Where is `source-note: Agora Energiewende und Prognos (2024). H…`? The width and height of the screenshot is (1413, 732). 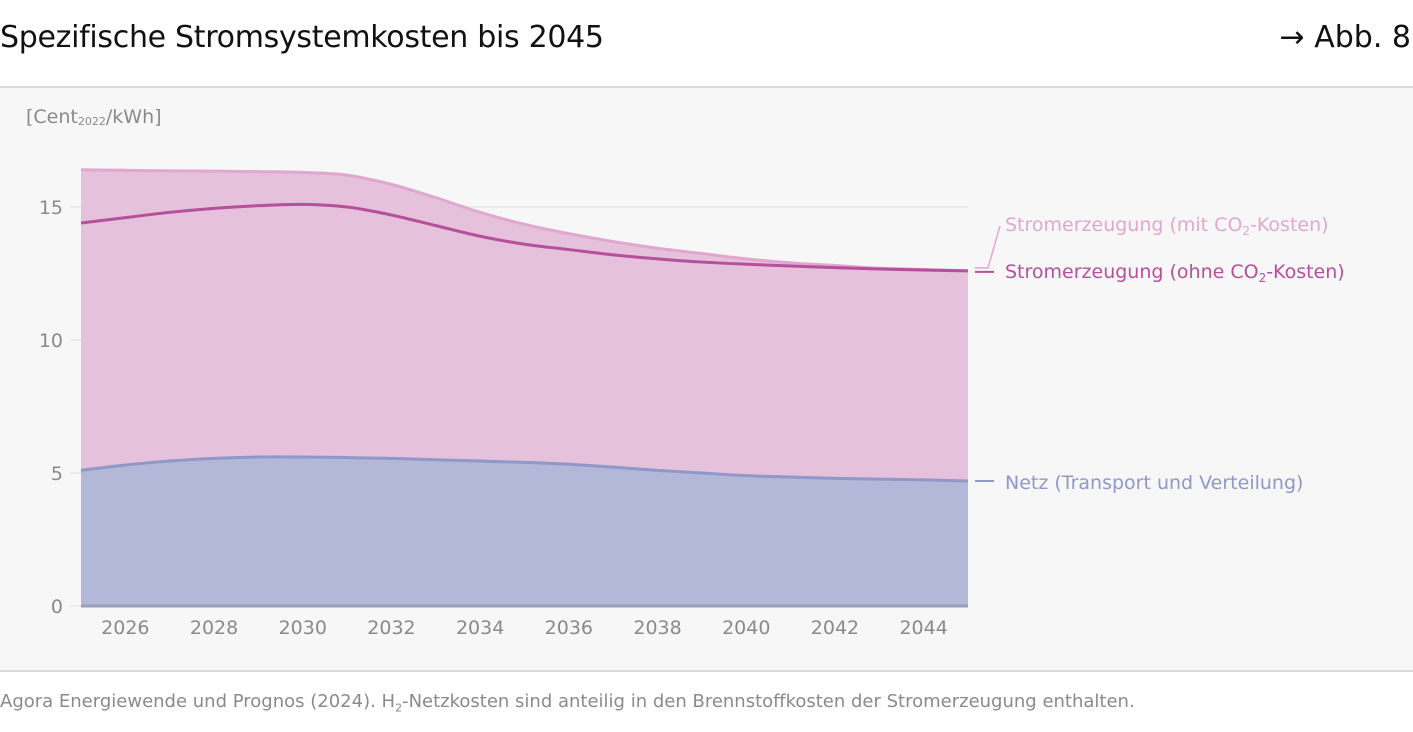
source-note: Agora Energiewende und Prognos (2024). H… is located at coordinates (567, 703).